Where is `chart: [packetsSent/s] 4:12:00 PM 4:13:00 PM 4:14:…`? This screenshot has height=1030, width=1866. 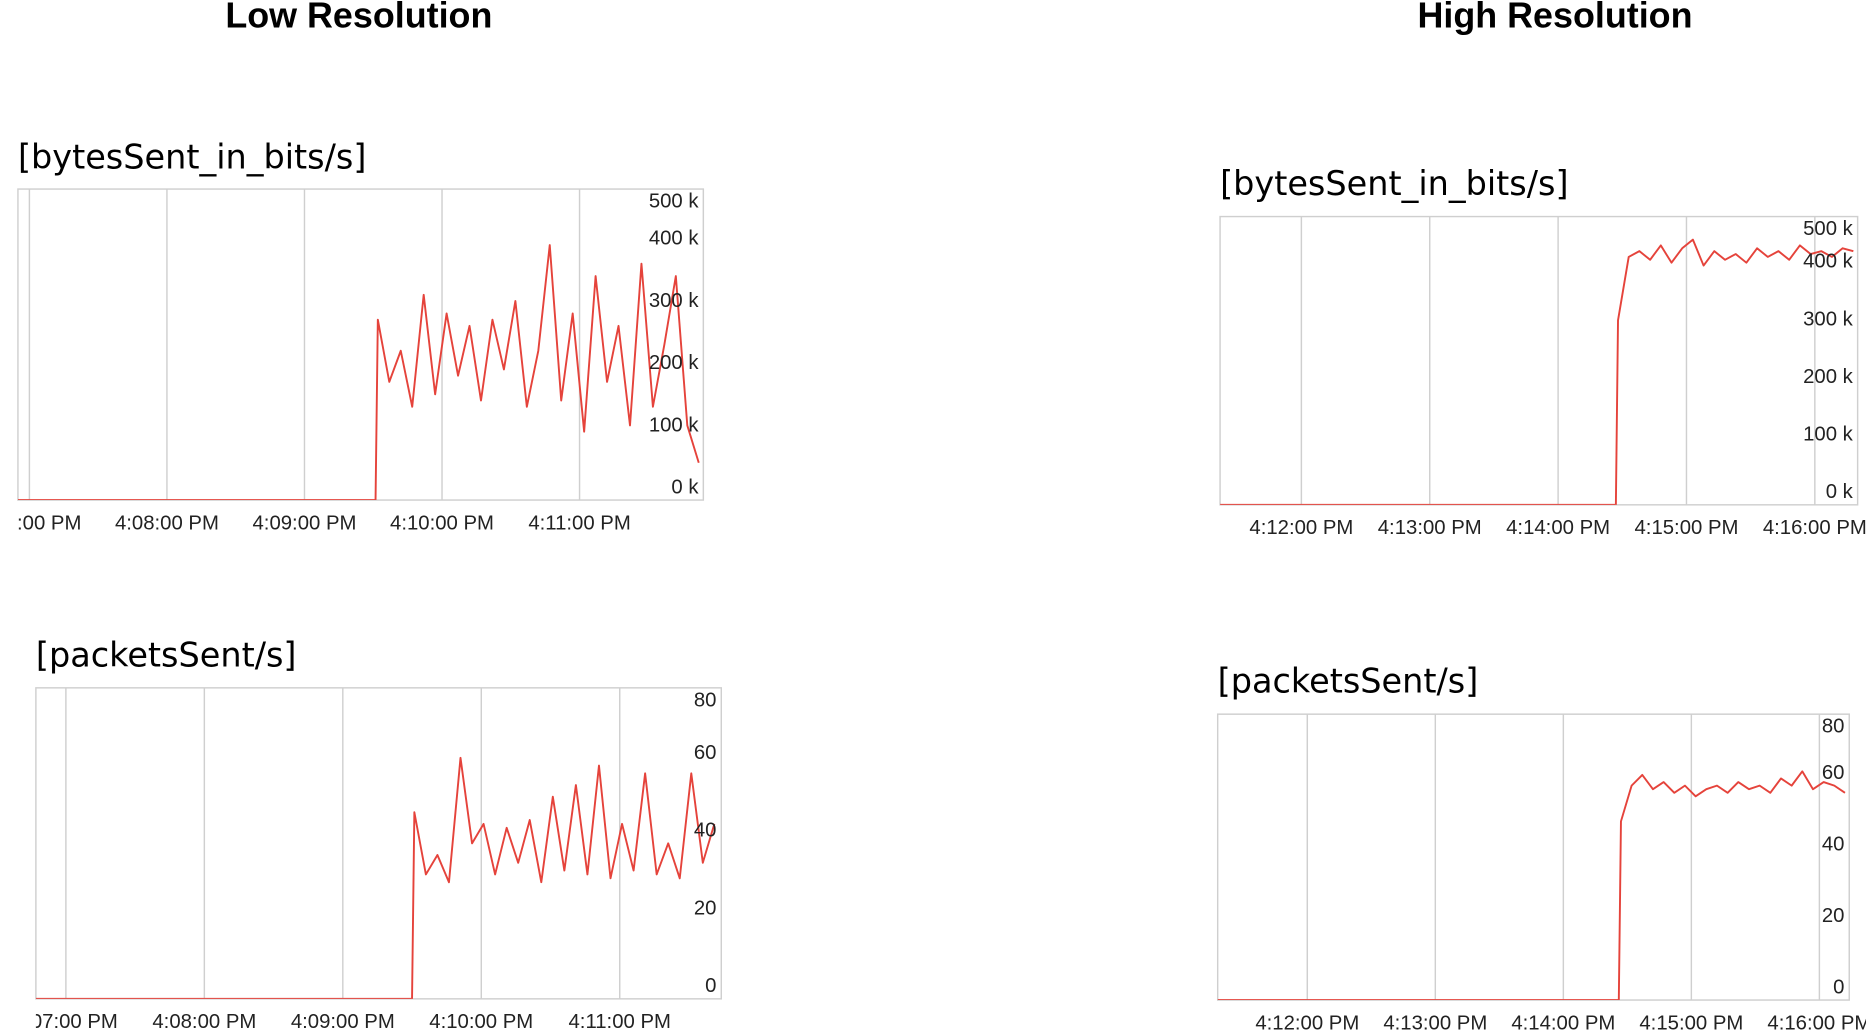 chart: [packetsSent/s] 4:12:00 PM 4:13:00 PM 4:14:… is located at coordinates (1541, 846).